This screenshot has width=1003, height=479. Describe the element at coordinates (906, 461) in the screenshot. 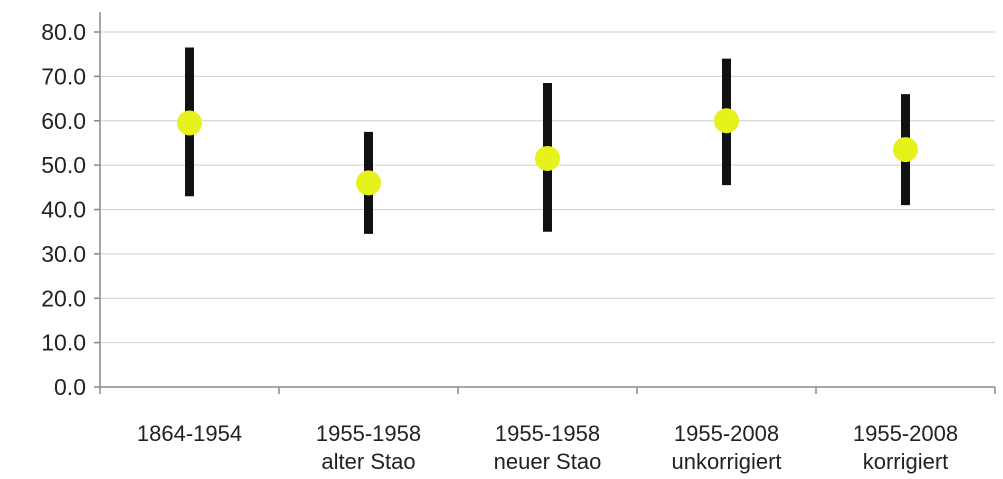

I see `x-category-label: korrigiert` at that location.